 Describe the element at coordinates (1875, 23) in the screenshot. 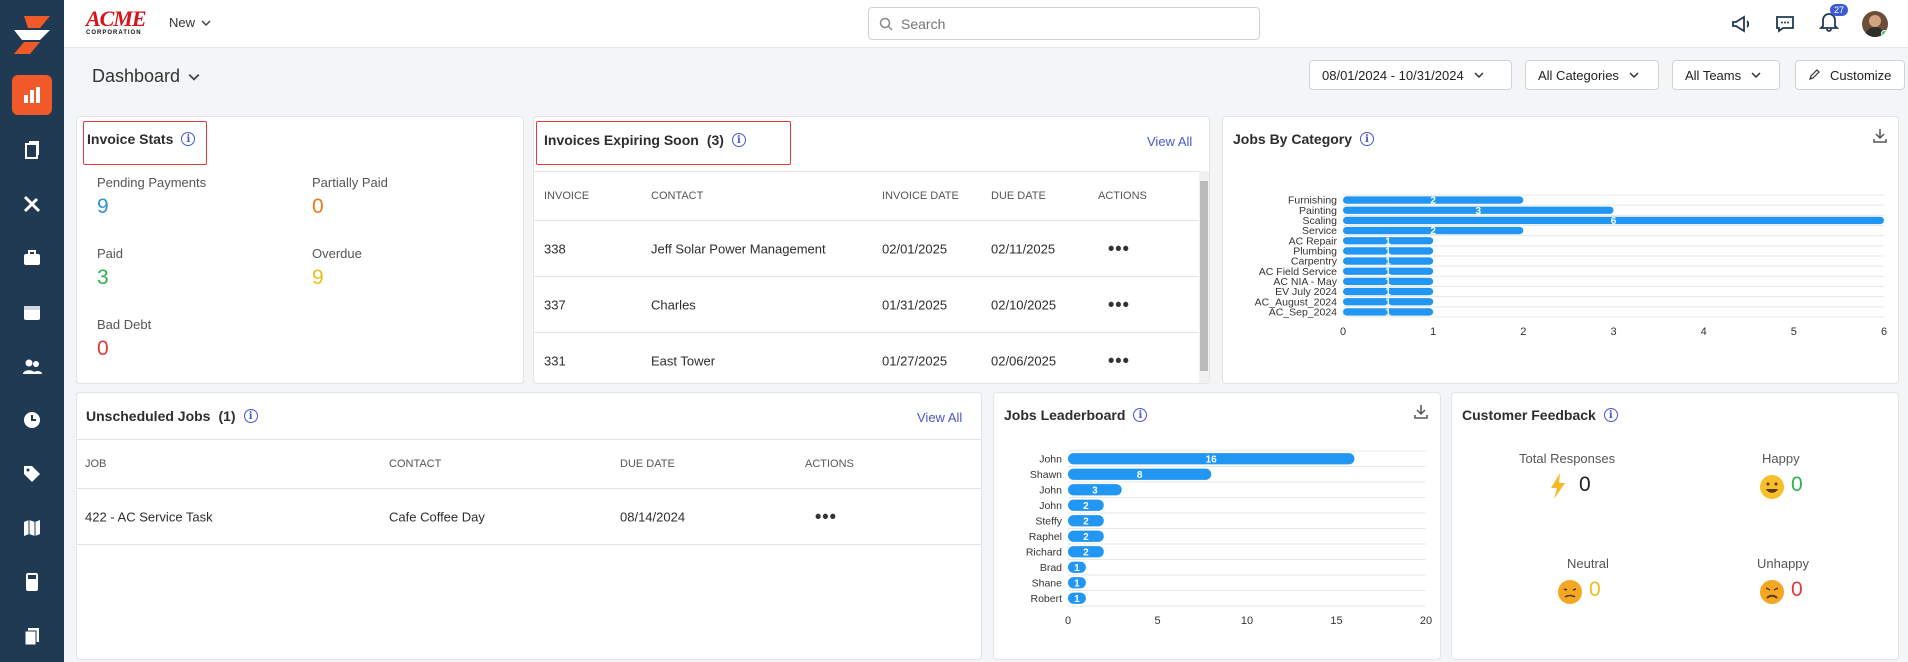

I see `user-avatar` at that location.